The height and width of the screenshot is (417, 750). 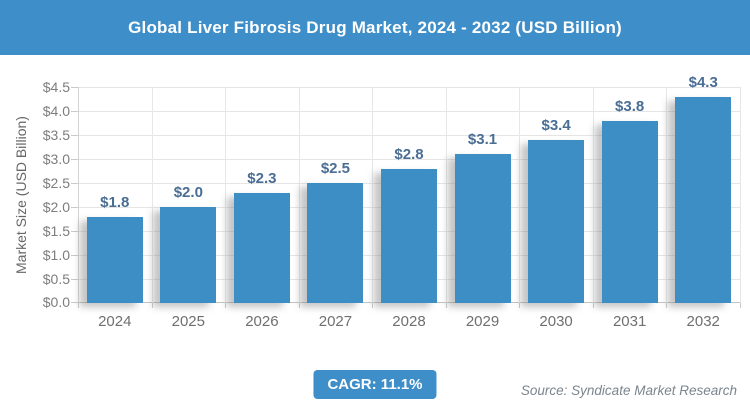 What do you see at coordinates (56, 183) in the screenshot?
I see `y-tick-label: $2.5` at bounding box center [56, 183].